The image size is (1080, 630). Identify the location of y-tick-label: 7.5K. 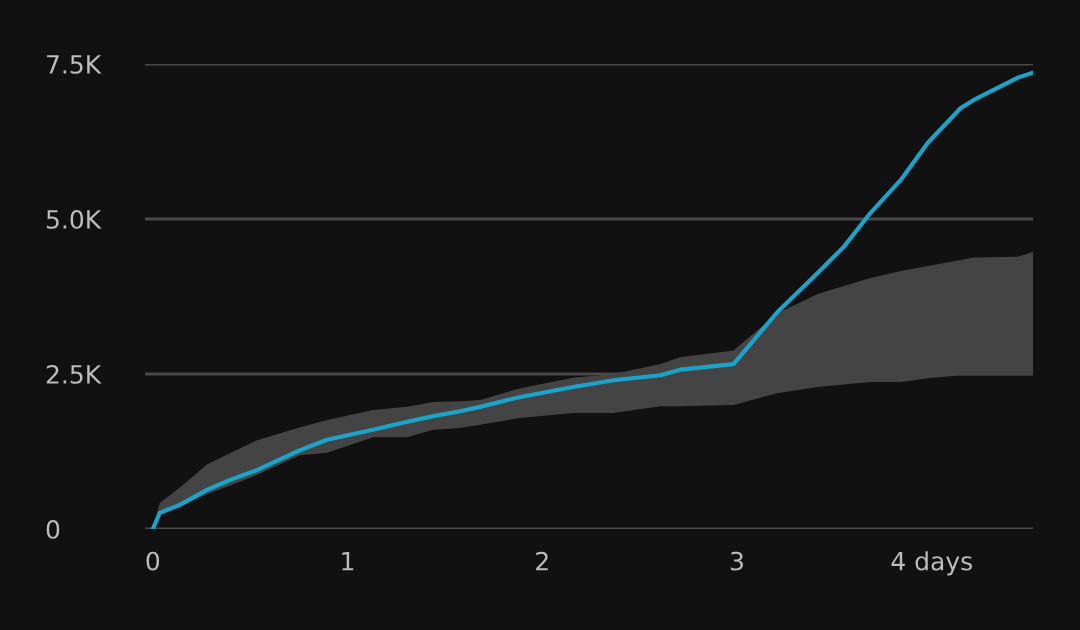
(74, 64).